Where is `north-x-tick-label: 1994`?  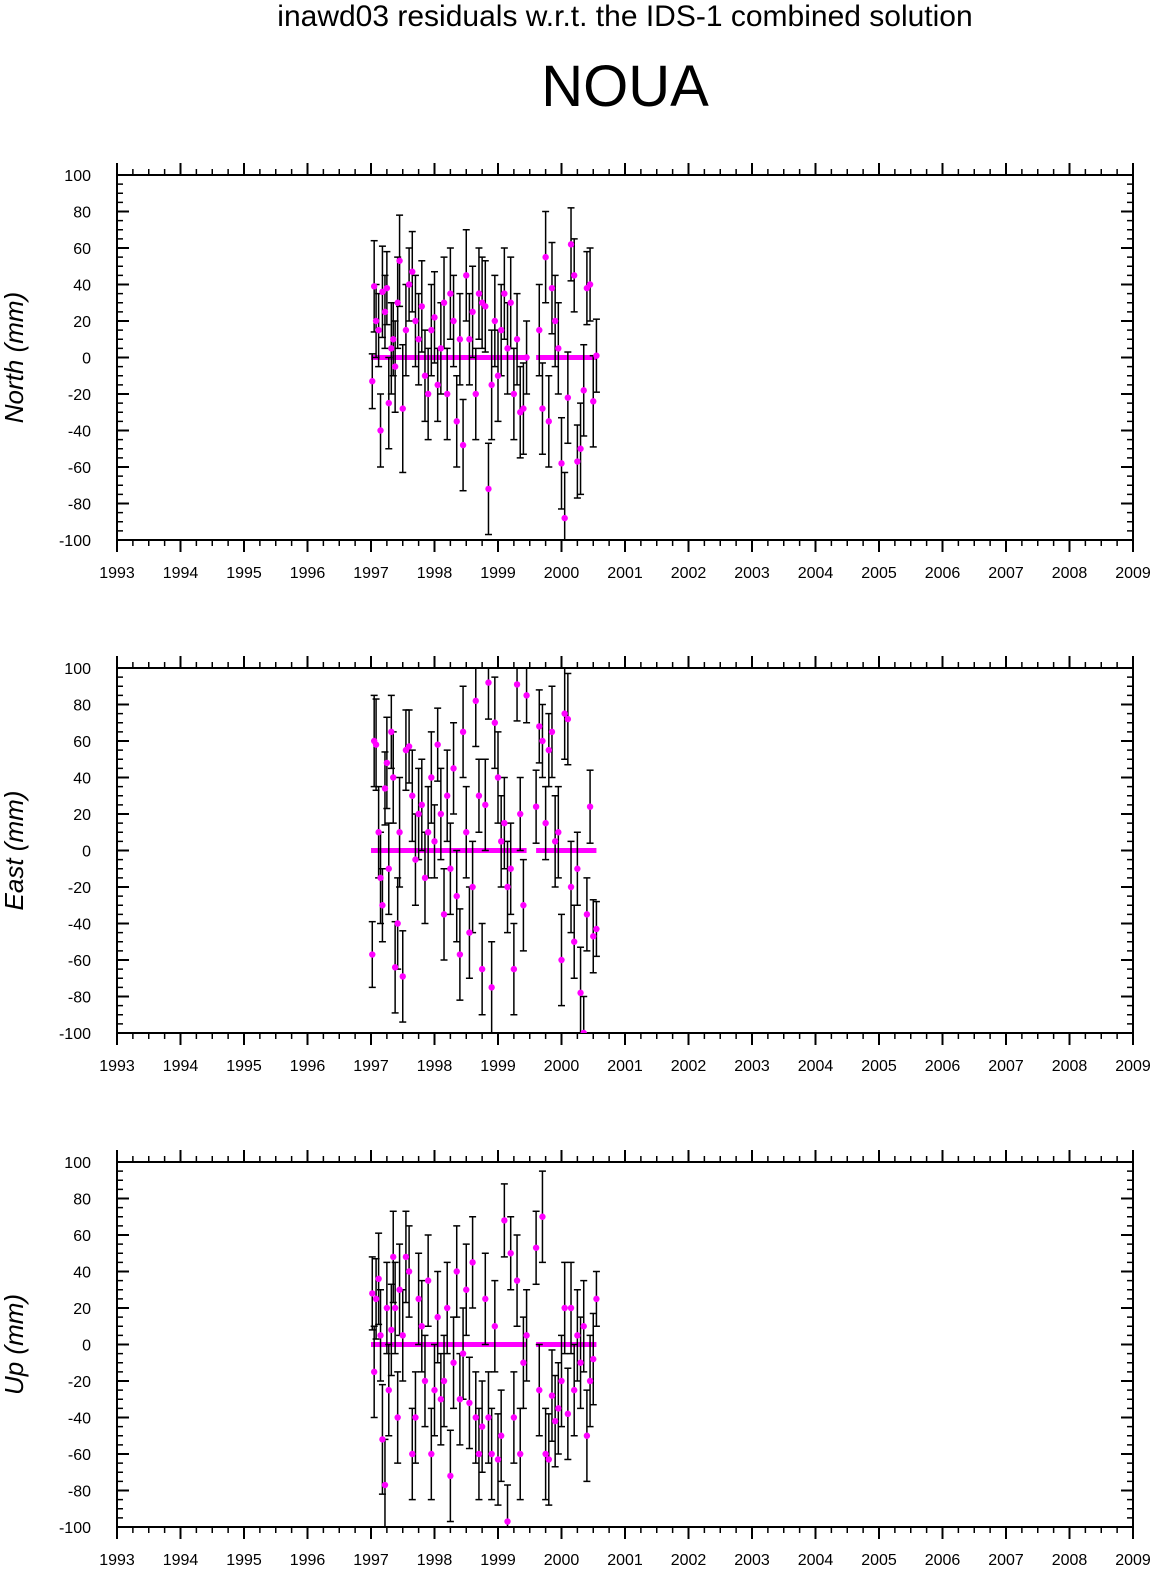 north-x-tick-label: 1994 is located at coordinates (181, 573).